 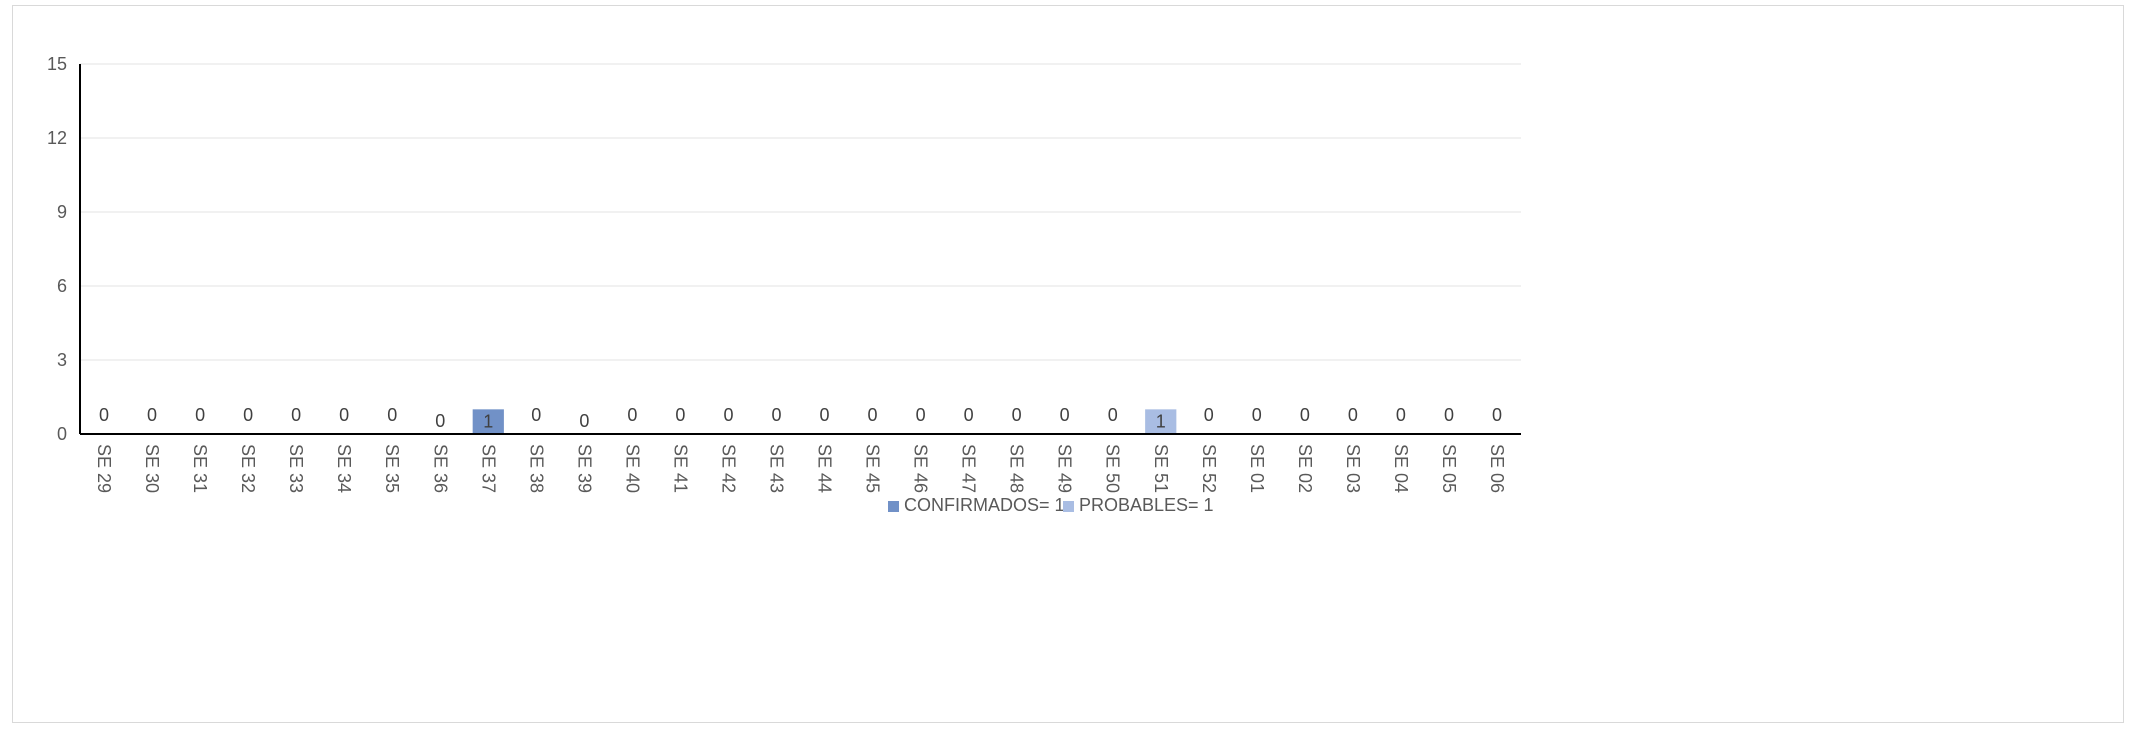 I want to click on x-tick-label: SE 39, so click(x=584, y=468).